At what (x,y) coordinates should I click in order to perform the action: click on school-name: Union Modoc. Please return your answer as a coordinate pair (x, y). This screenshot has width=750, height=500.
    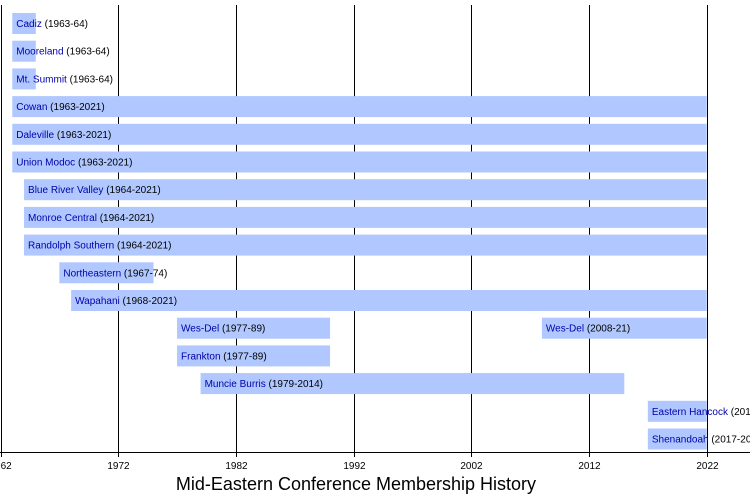
    Looking at the image, I should click on (45, 163).